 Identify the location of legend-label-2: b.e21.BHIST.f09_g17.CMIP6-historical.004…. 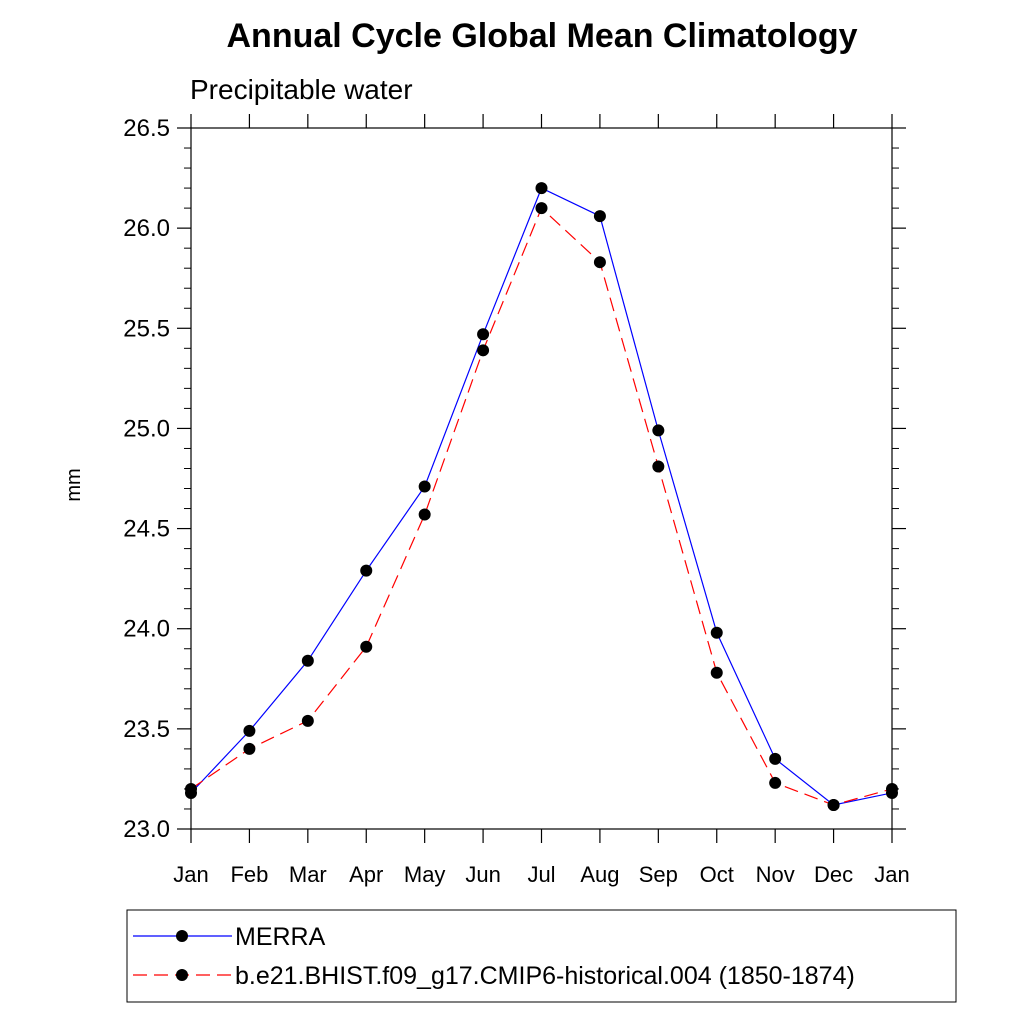
(545, 976).